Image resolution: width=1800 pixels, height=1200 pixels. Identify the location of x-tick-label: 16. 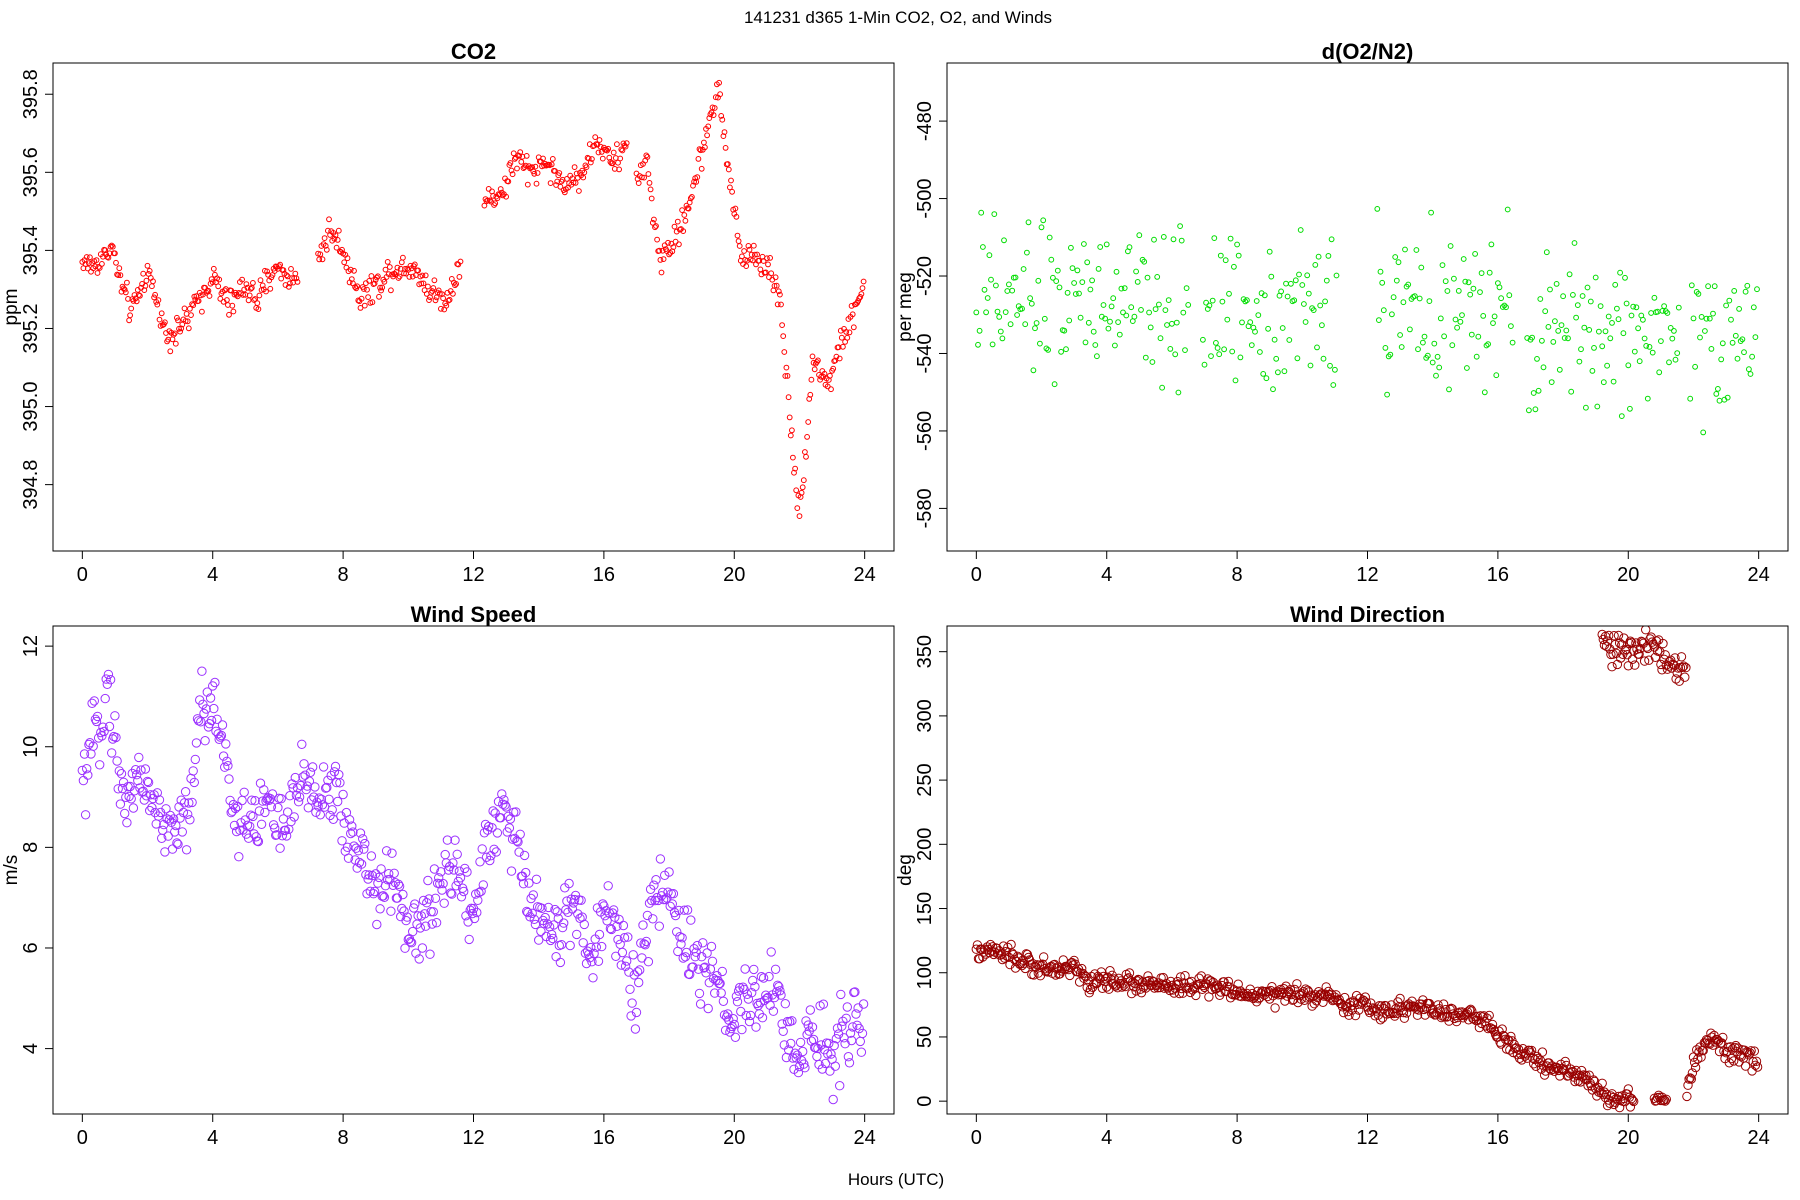
(604, 1138).